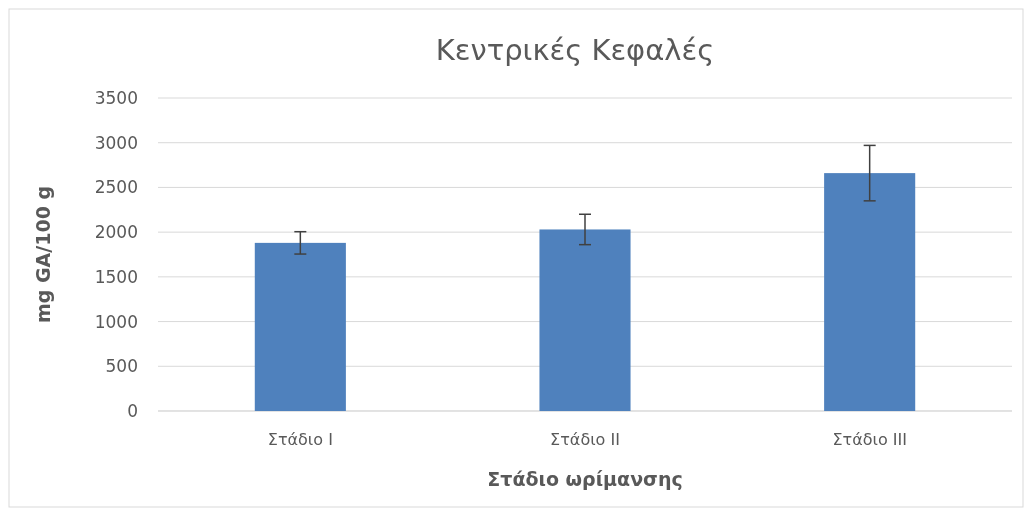 This screenshot has width=1032, height=516. What do you see at coordinates (116, 232) in the screenshot?
I see `y-tick-label: 2000` at bounding box center [116, 232].